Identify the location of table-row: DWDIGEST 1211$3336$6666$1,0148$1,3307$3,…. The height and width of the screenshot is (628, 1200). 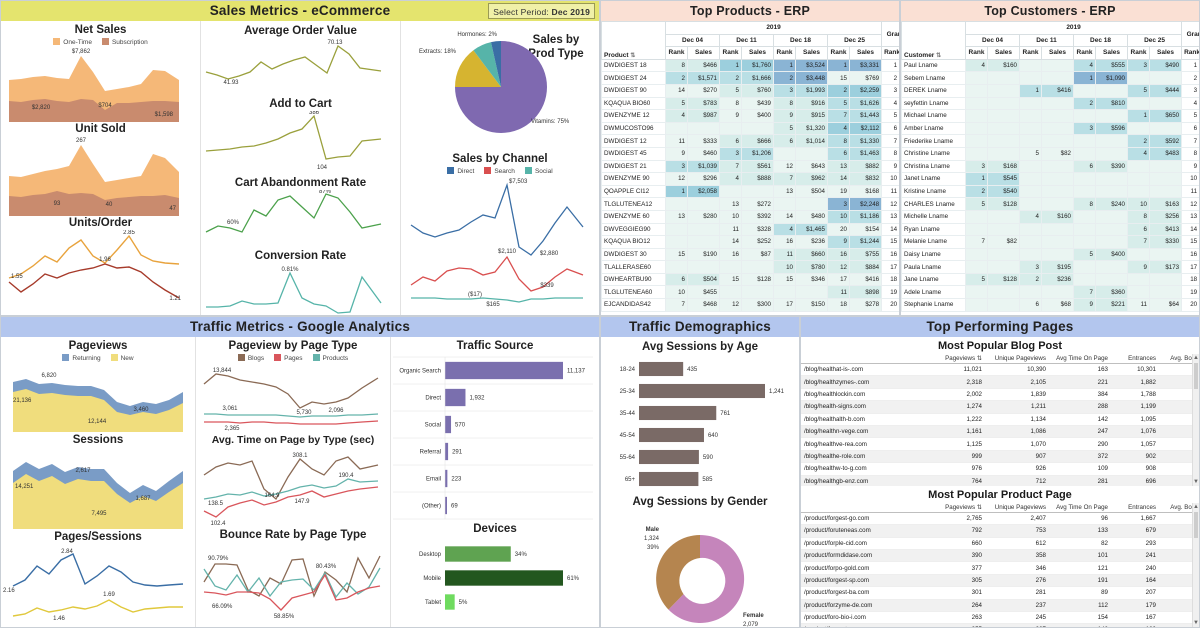
(750, 141).